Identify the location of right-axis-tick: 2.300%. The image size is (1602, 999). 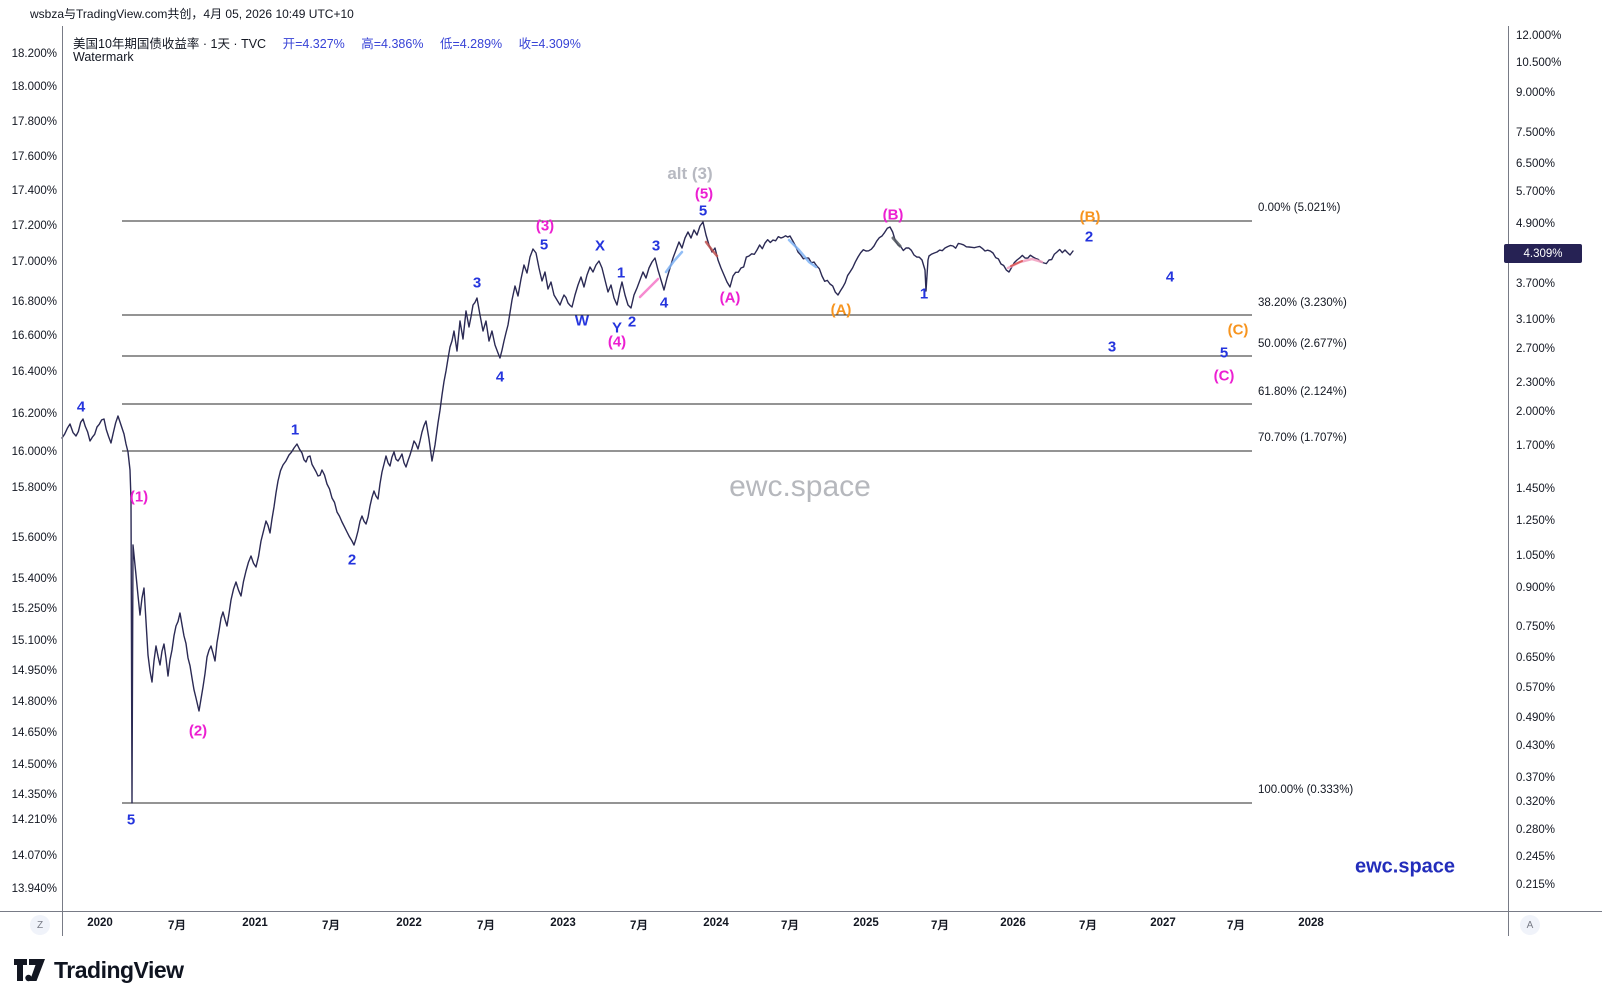
(1536, 383).